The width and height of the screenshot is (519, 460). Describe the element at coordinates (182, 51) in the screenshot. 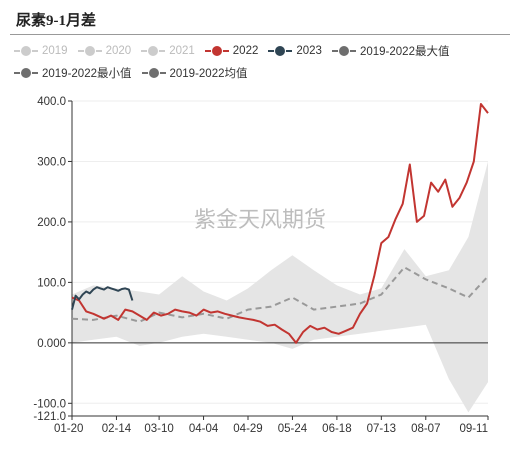

I see `legend-label: 2021` at that location.